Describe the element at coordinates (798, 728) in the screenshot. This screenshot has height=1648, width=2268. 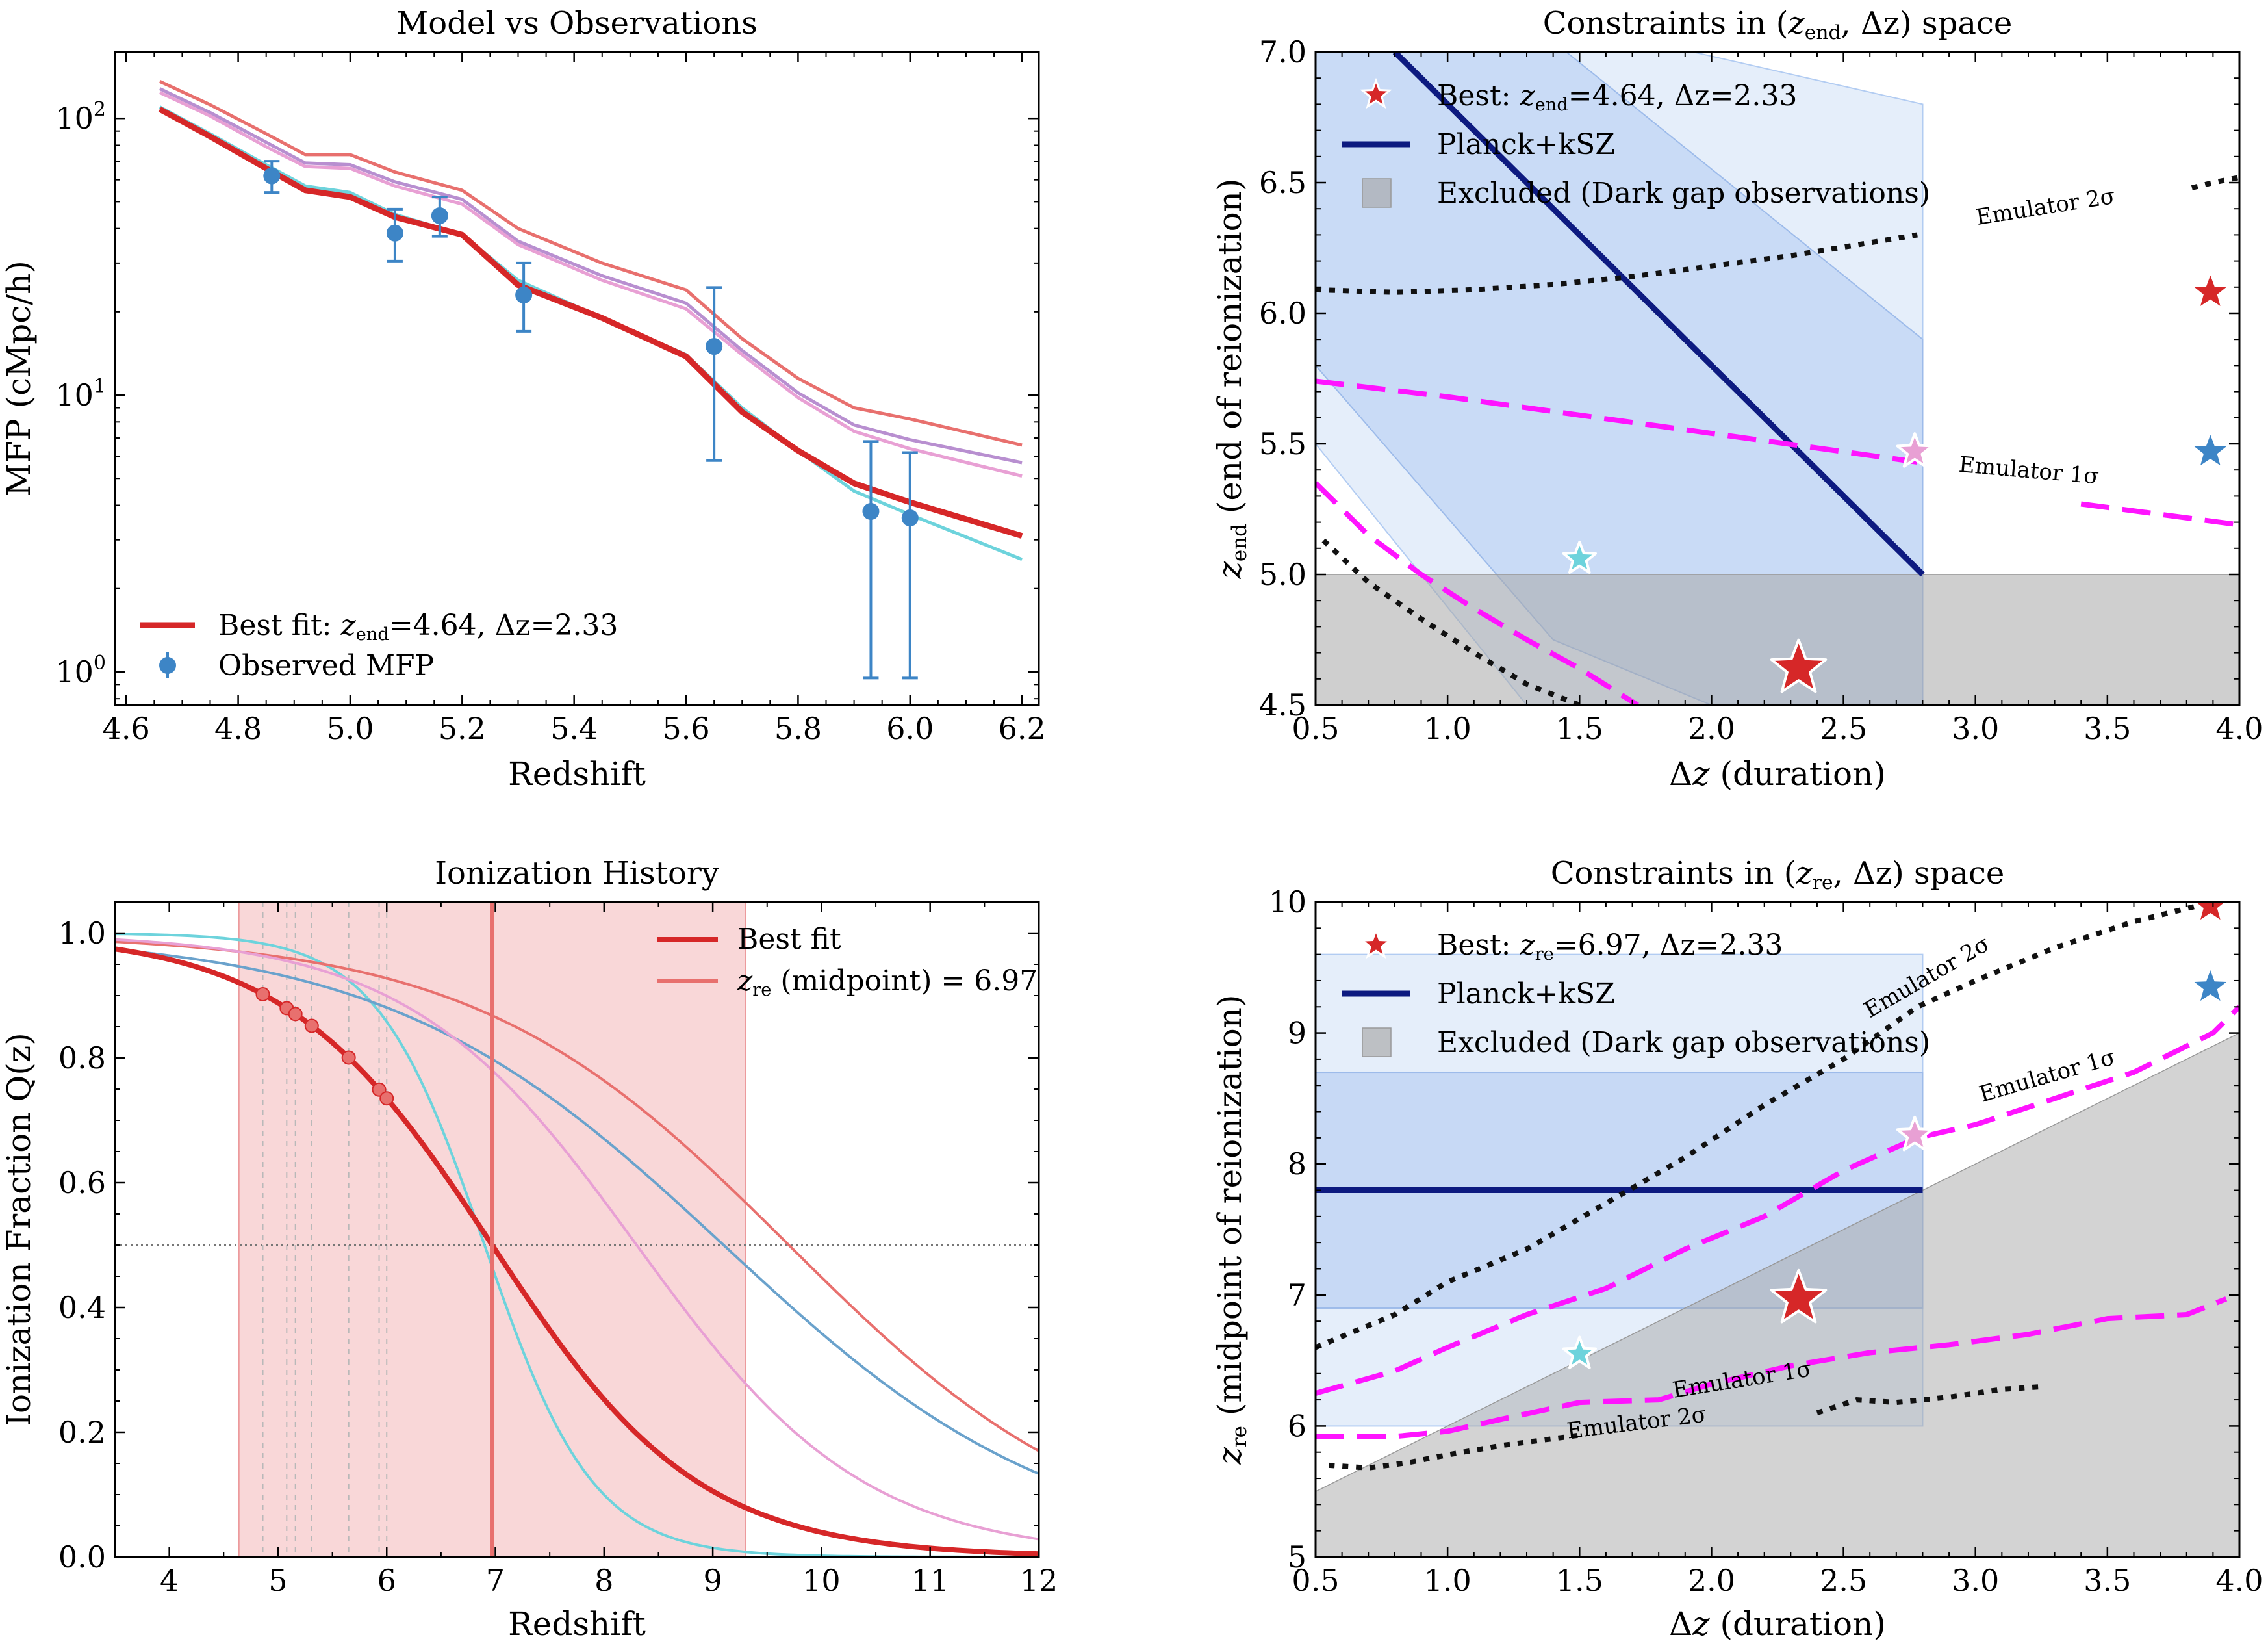
I see `x-tick-label: 5.8` at that location.